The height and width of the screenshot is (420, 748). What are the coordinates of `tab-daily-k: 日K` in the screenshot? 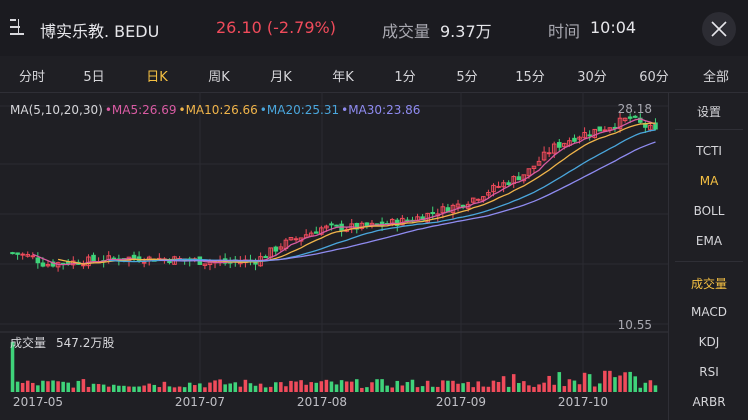 It's located at (157, 77).